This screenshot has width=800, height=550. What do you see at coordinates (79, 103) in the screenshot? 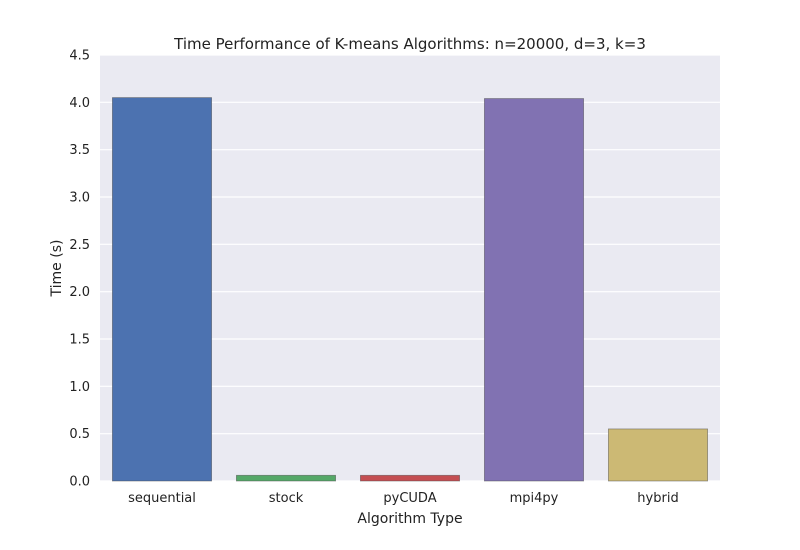
I see `y-tick-label: 4.0` at bounding box center [79, 103].